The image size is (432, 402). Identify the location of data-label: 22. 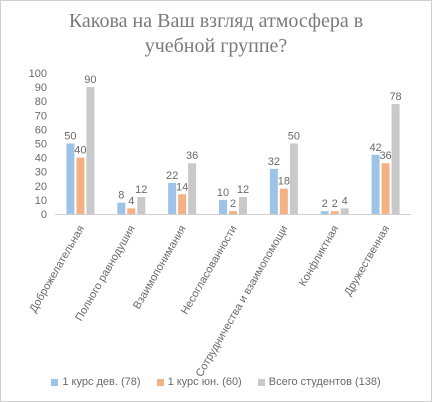
(172, 176).